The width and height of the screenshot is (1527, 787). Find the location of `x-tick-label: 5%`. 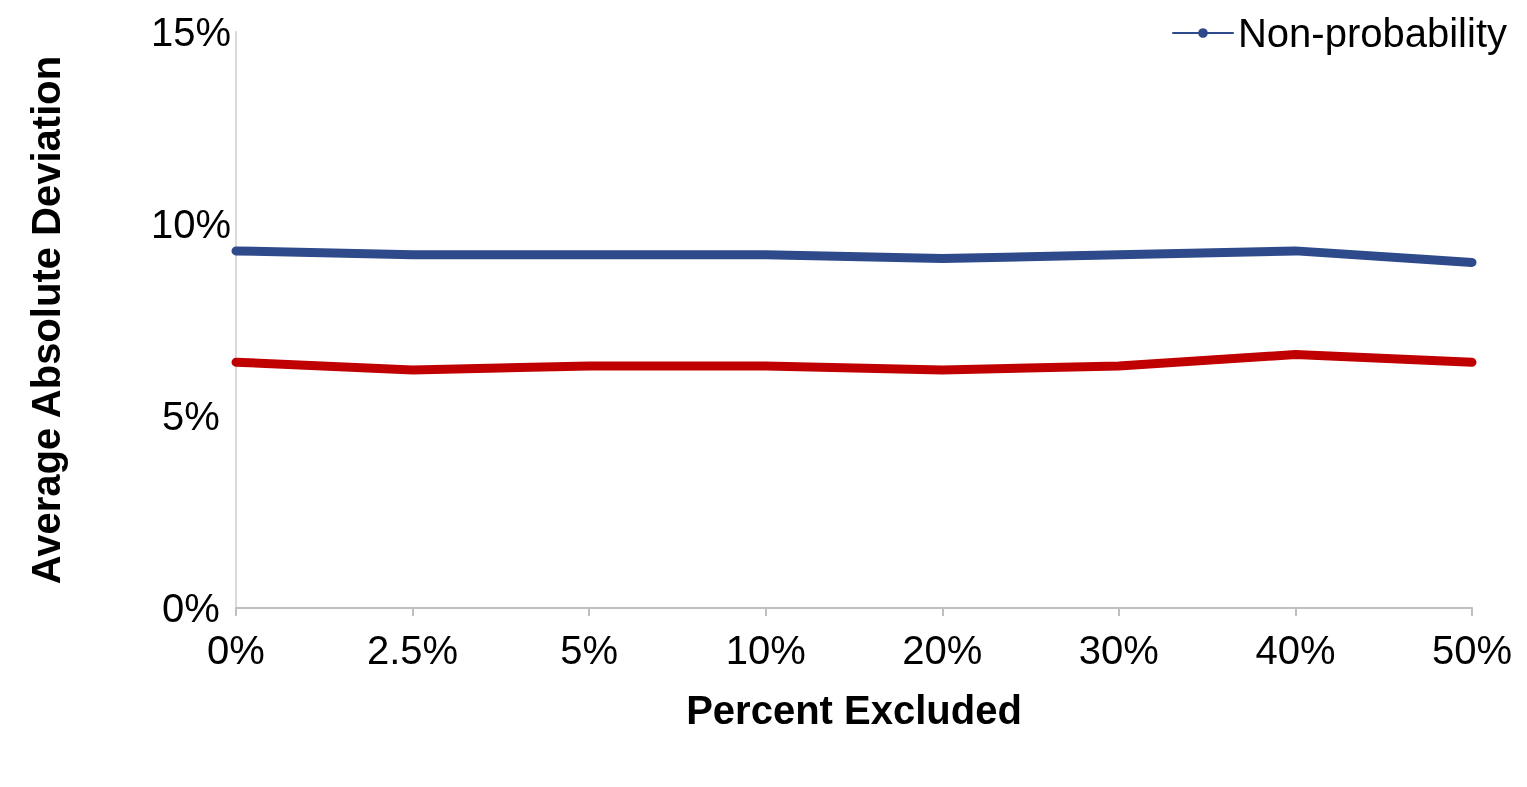

x-tick-label: 5% is located at coordinates (589, 650).